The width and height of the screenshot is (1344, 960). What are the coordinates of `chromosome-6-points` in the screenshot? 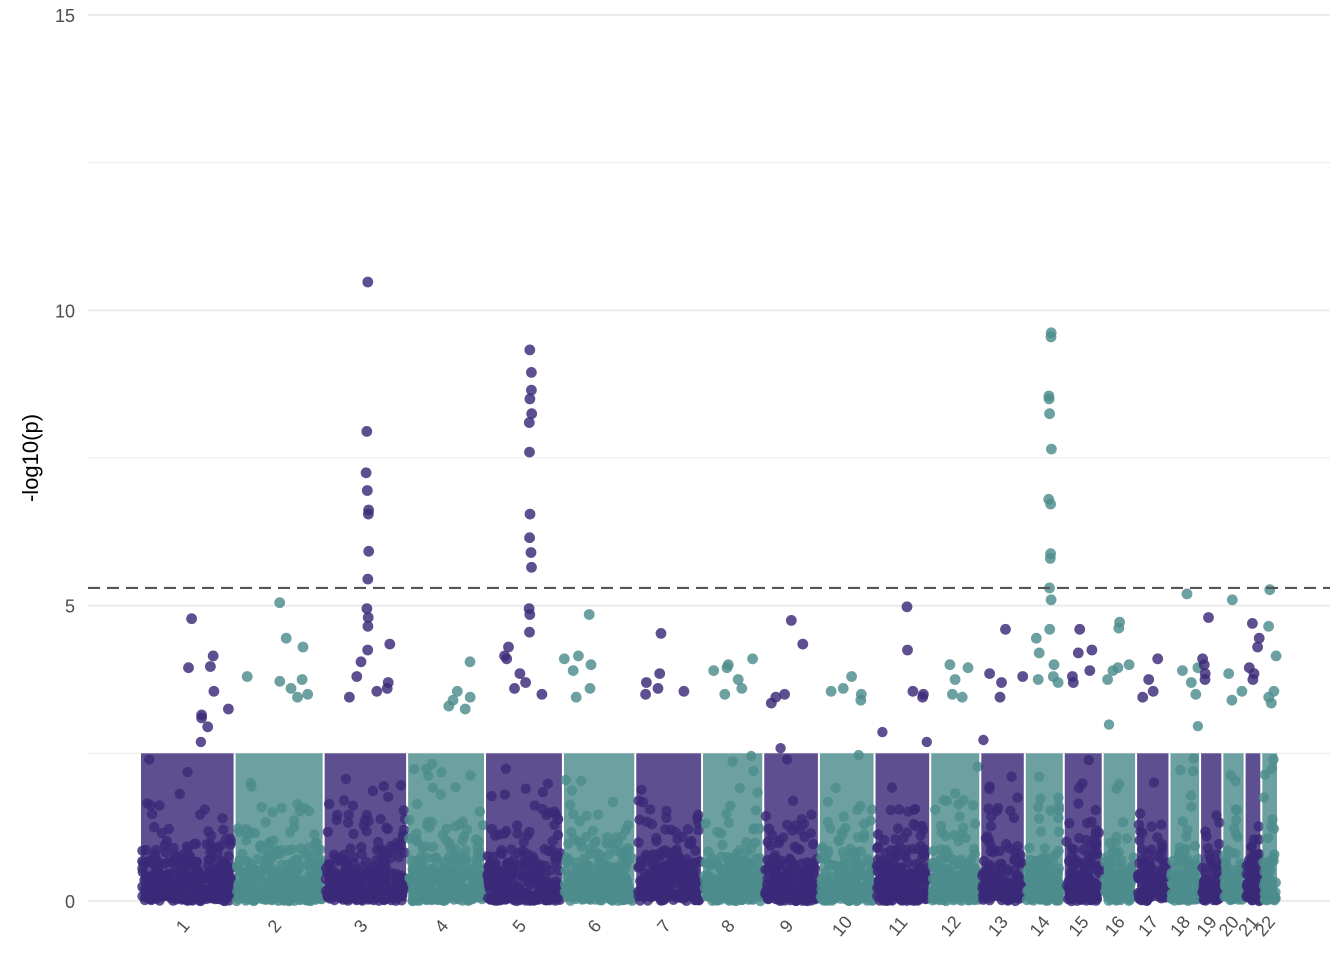 It's located at (598, 757).